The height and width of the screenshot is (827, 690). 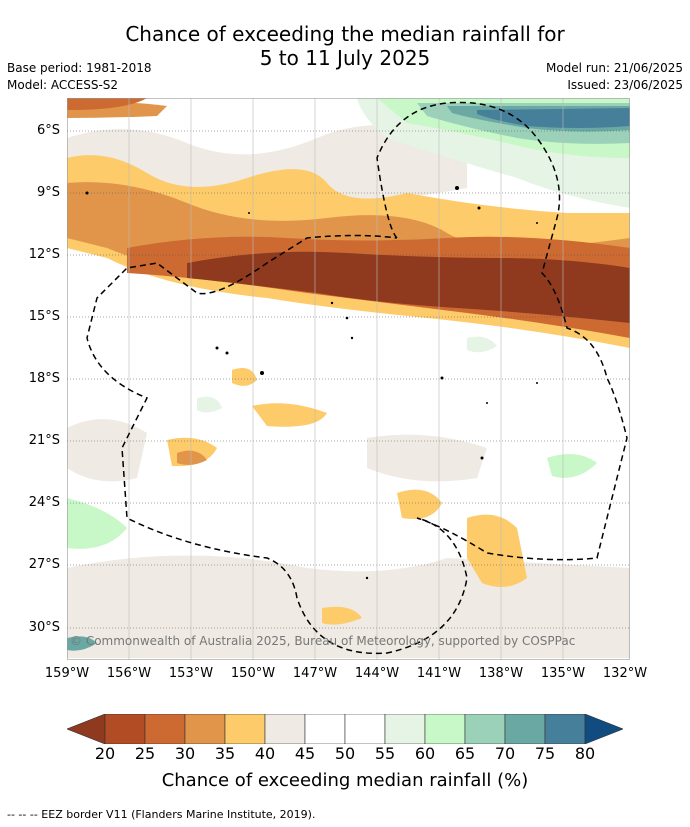 I want to click on colorbar, so click(x=345, y=729).